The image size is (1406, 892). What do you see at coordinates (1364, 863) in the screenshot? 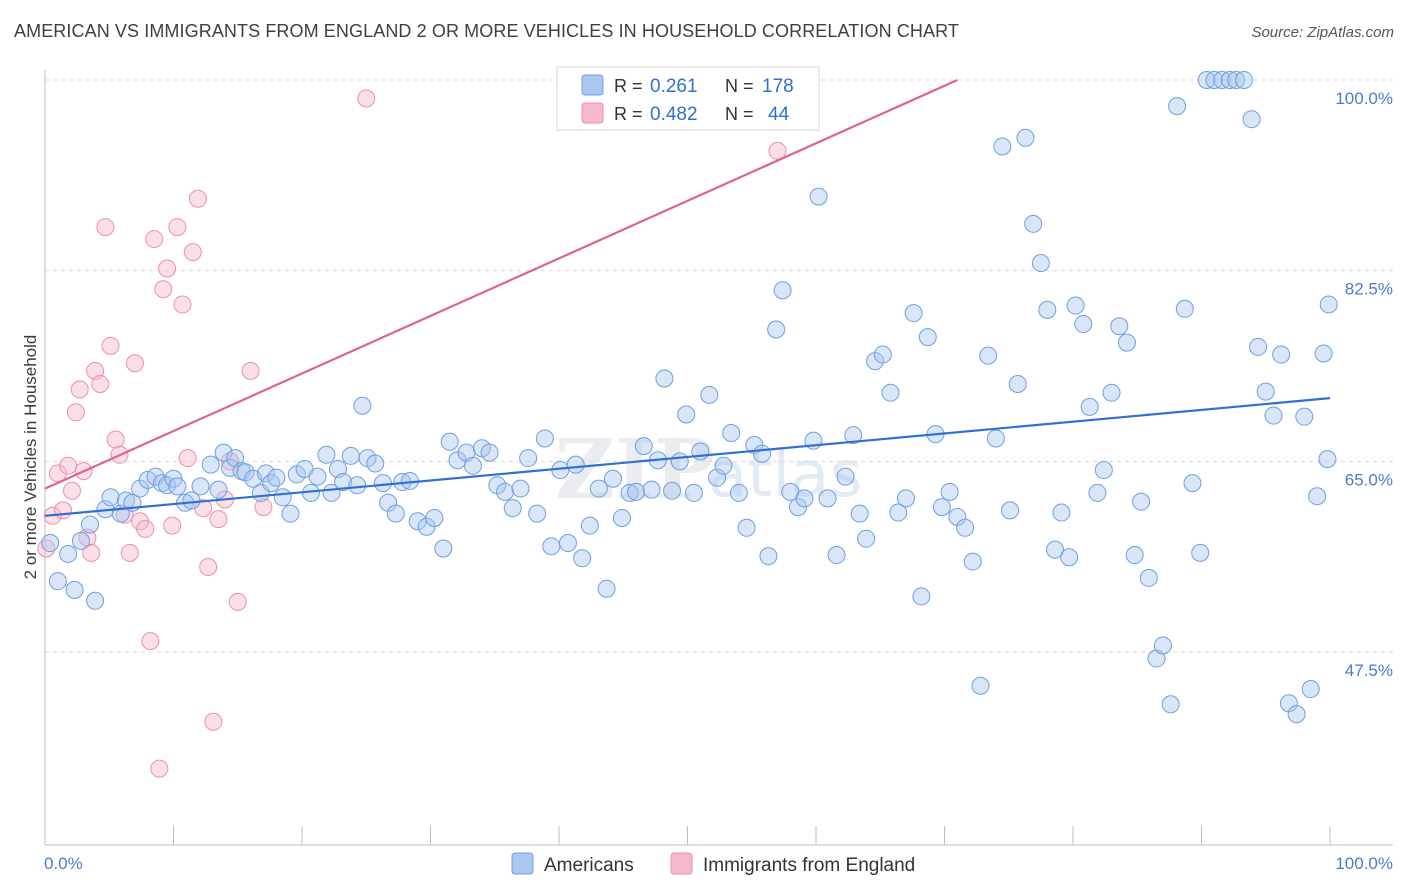
I see `x-tick-label-max: 100.0%` at bounding box center [1364, 863].